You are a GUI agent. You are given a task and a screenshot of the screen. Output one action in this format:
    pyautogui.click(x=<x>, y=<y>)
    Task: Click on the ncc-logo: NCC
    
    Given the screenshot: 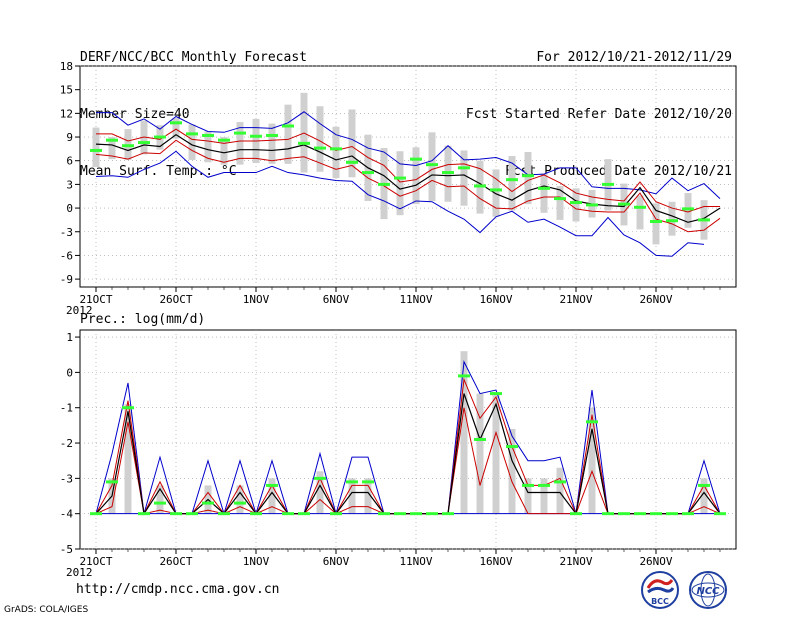 What is the action you would take?
    pyautogui.click(x=708, y=590)
    